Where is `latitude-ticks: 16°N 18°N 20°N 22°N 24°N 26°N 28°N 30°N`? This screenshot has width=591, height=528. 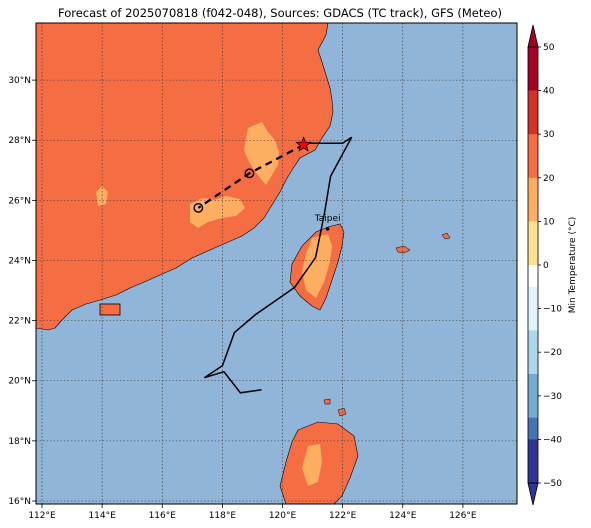
latitude-ticks: 16°N 18°N 20°N 22°N 24°N 26°N 28°N 30°N is located at coordinates (22, 291).